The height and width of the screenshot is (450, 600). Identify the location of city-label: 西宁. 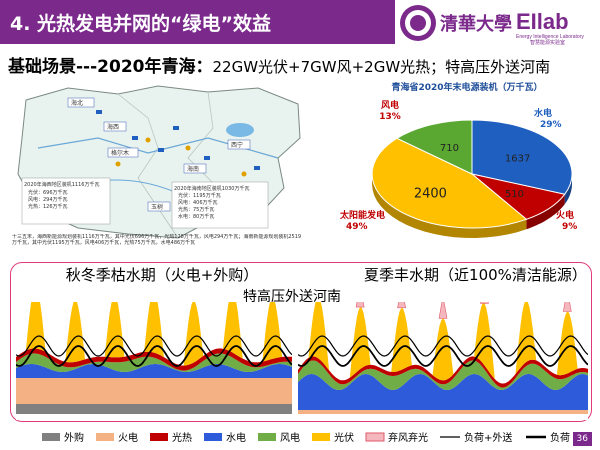
(237, 145).